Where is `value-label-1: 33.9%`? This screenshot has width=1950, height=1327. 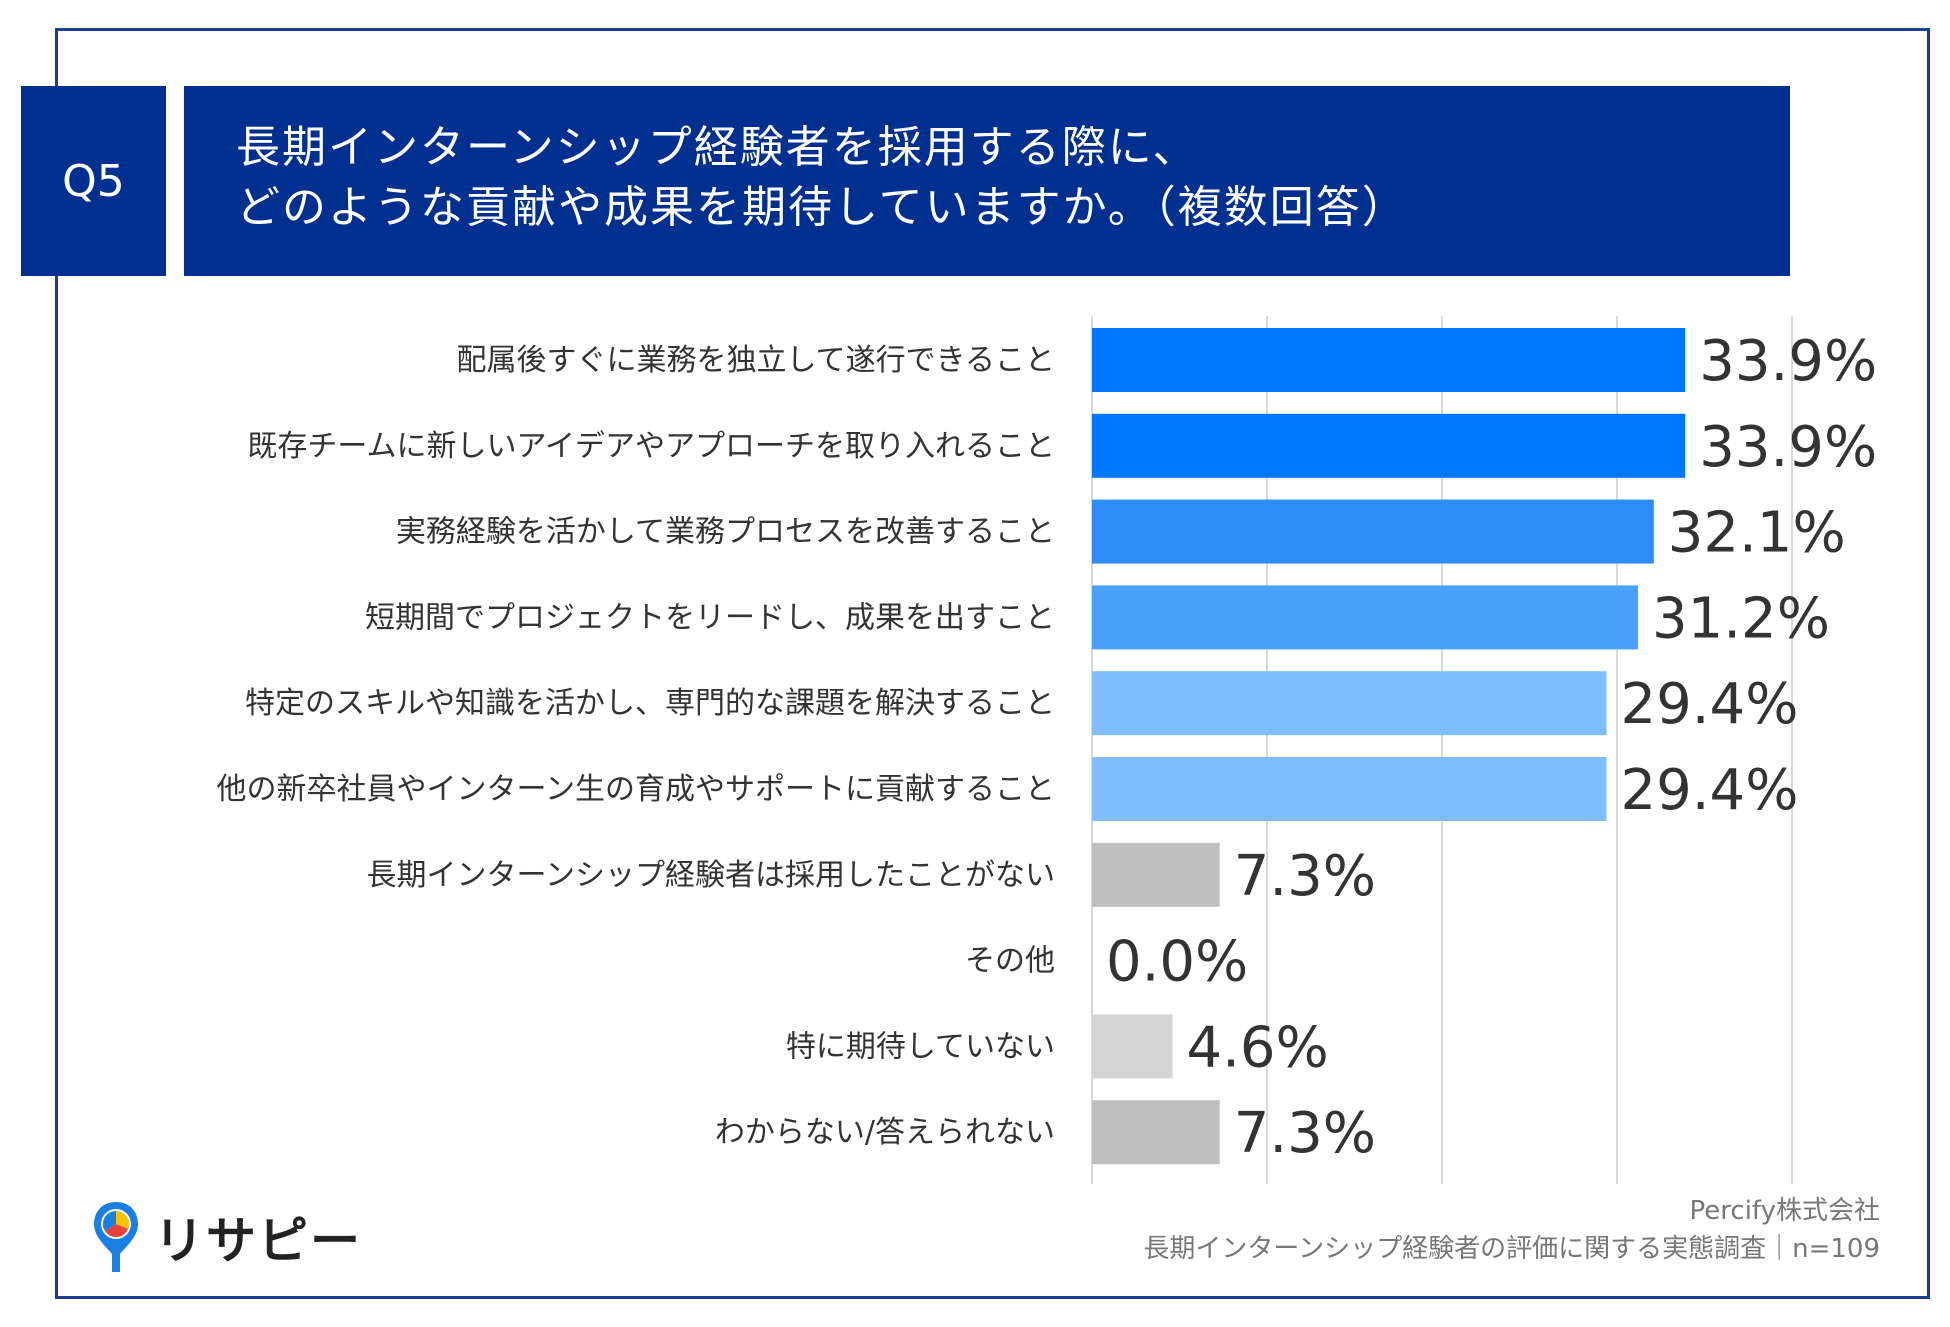 value-label-1: 33.9% is located at coordinates (1788, 447).